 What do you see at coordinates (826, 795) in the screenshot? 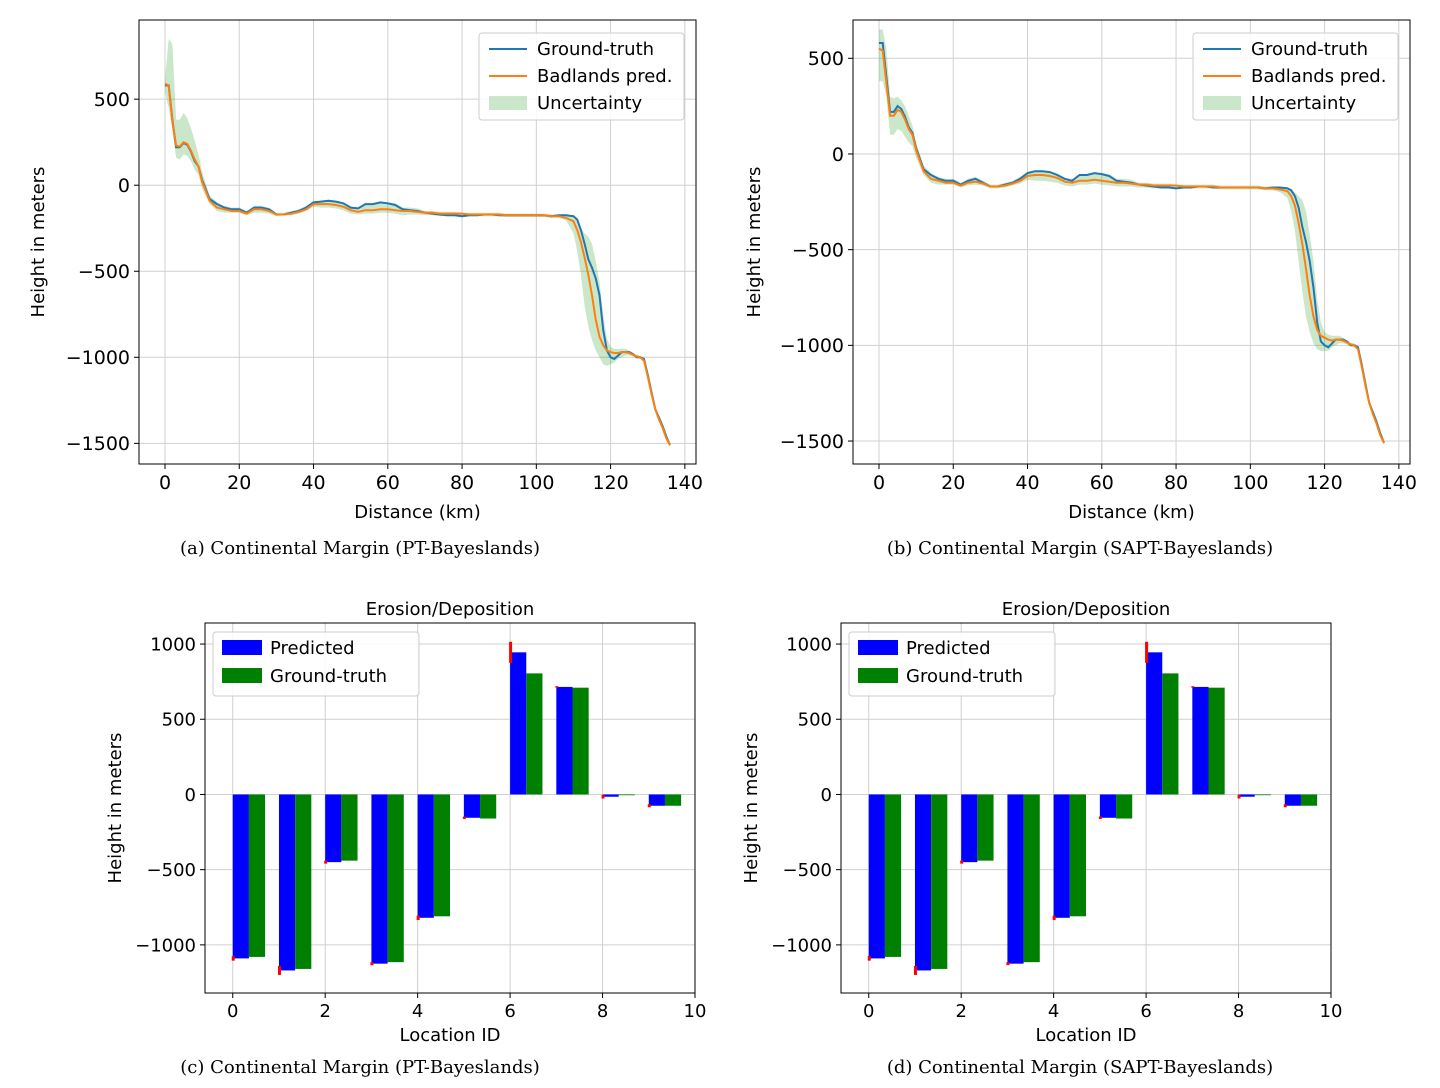
I see `y-tick-label: 0` at bounding box center [826, 795].